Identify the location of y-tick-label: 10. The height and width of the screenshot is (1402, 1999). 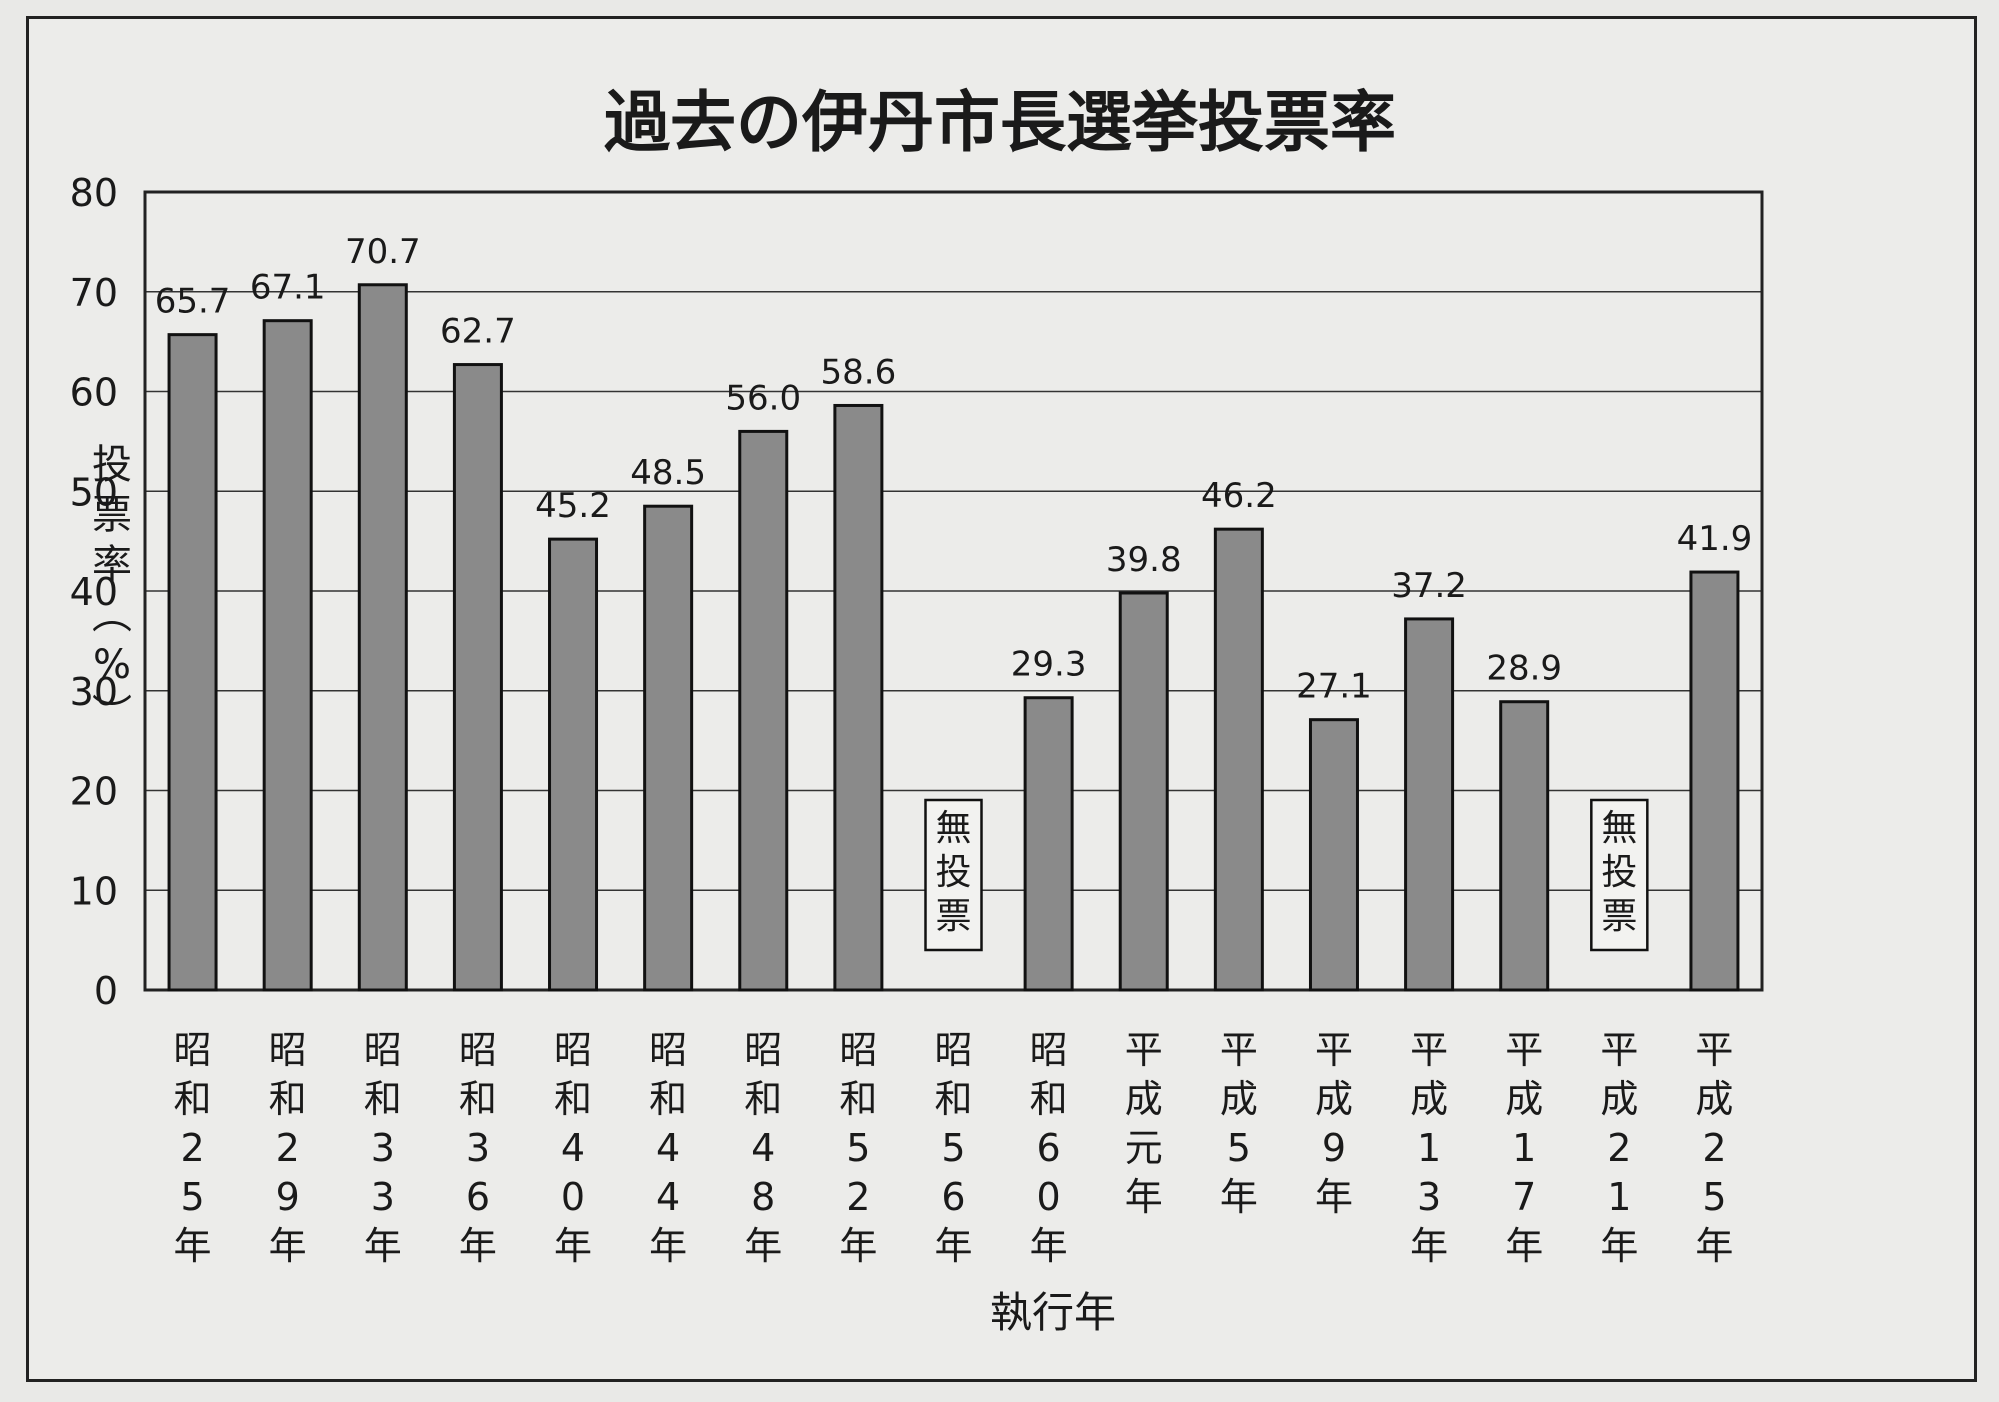
(94, 891).